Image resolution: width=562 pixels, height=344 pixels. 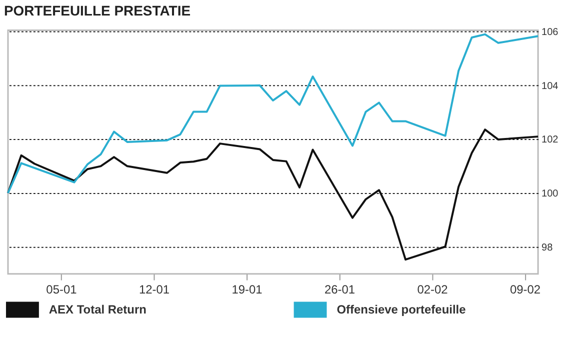 What do you see at coordinates (154, 289) in the screenshot?
I see `x-tick-label: 12-01` at bounding box center [154, 289].